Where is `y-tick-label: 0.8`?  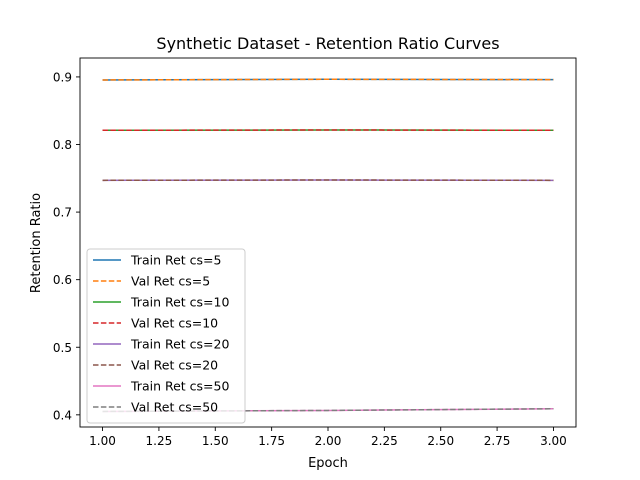
y-tick-label: 0.8 is located at coordinates (62, 145).